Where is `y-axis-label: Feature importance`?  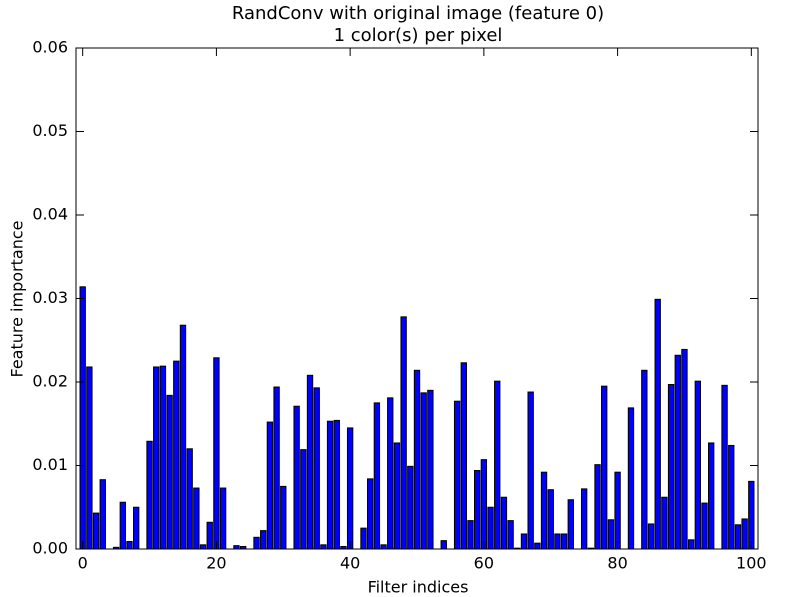
y-axis-label: Feature importance is located at coordinates (17, 299).